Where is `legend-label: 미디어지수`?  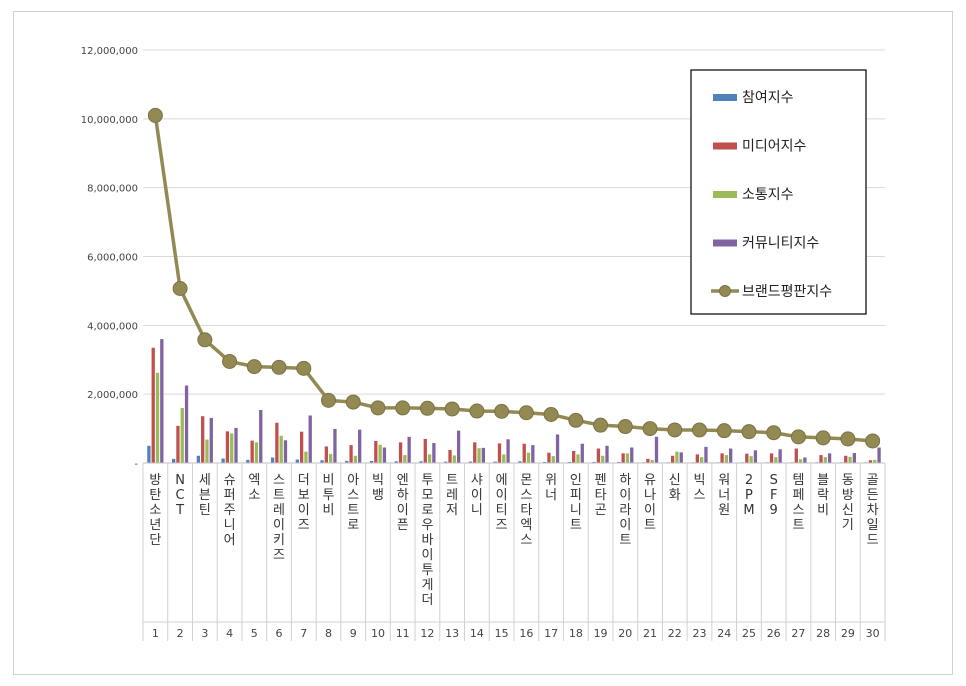
legend-label: 미디어지수 is located at coordinates (774, 147).